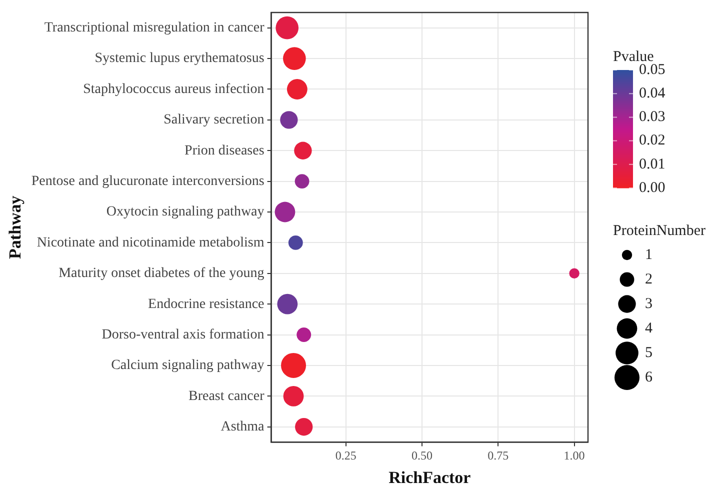 This screenshot has height=491, width=724. Describe the element at coordinates (652, 94) in the screenshot. I see `color-bar-label: 0.04` at that location.